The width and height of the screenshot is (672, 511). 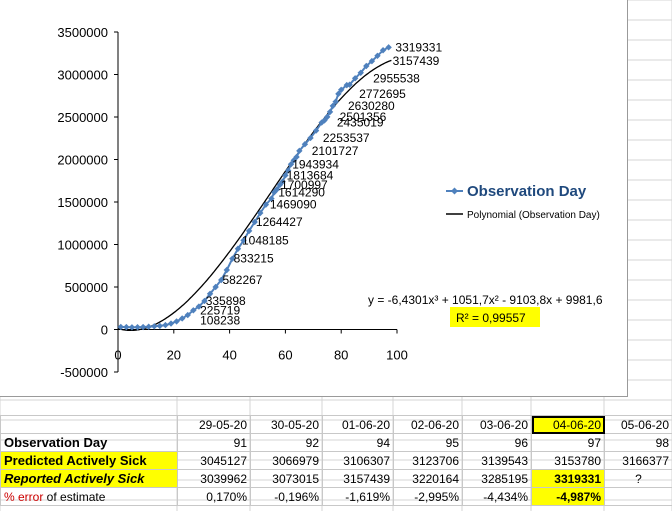 I want to click on x-tick-label: 40, so click(x=229, y=355).